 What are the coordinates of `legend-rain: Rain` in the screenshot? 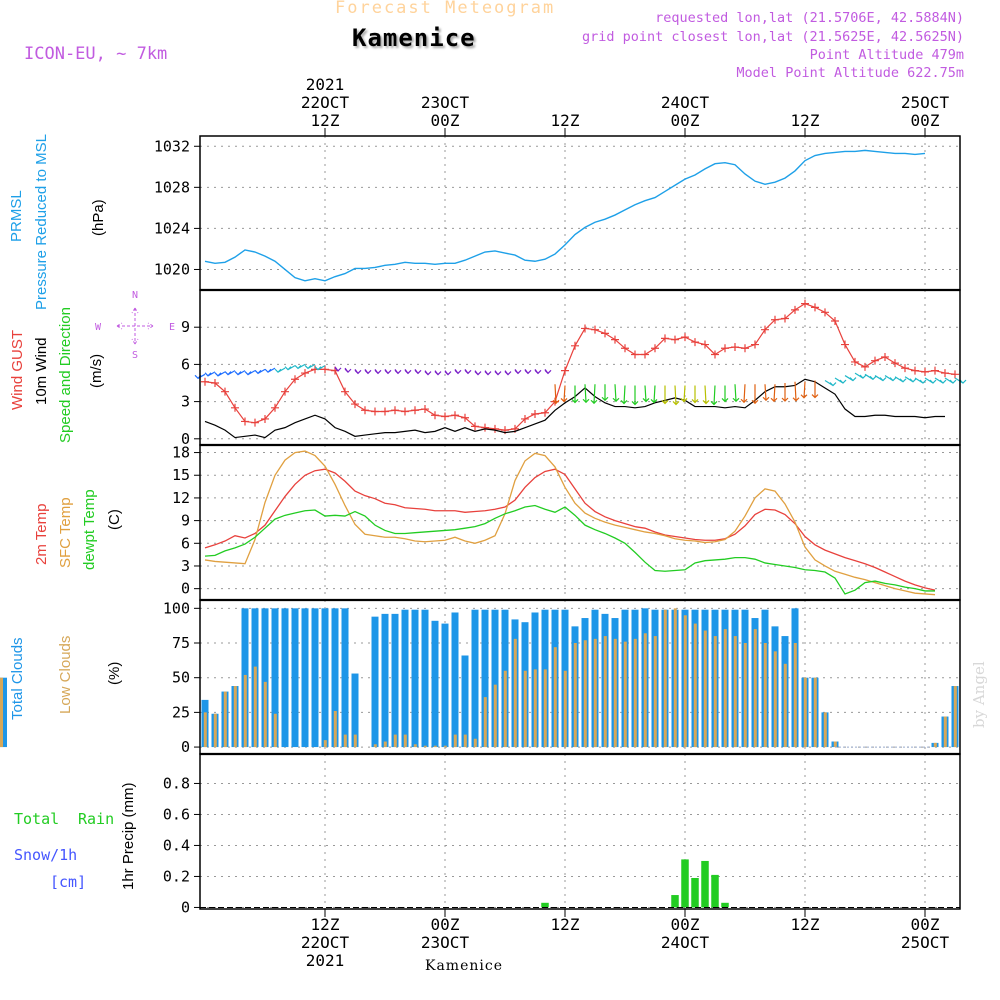 It's located at (96, 819).